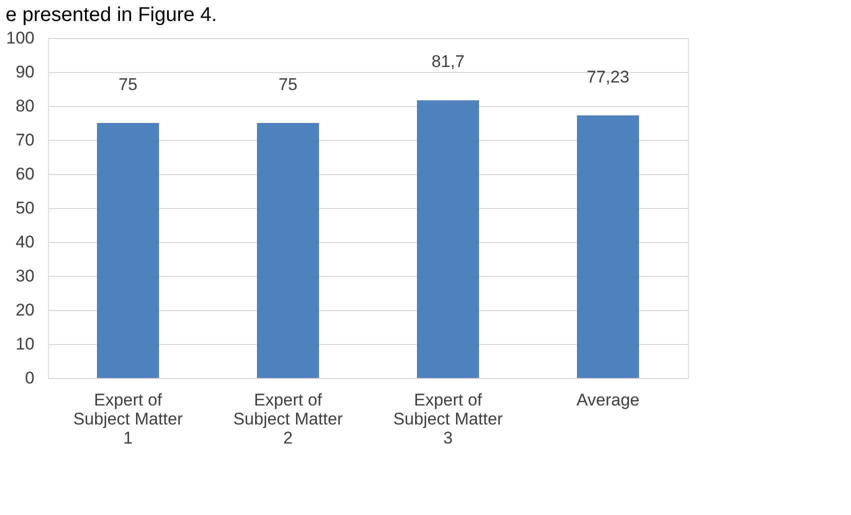 Image resolution: width=851 pixels, height=515 pixels. Describe the element at coordinates (288, 419) in the screenshot. I see `x-tick-label: Expert of Subject Matter 2` at that location.